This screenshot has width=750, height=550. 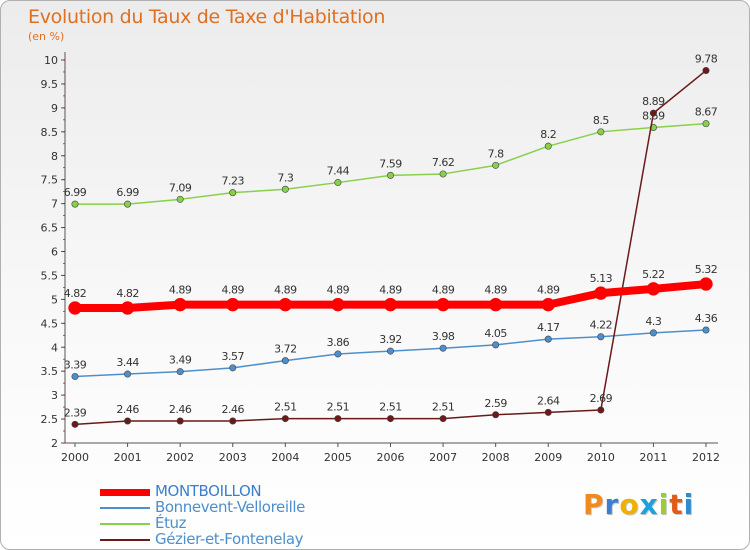 I want to click on data-label: 5.32, so click(x=706, y=269).